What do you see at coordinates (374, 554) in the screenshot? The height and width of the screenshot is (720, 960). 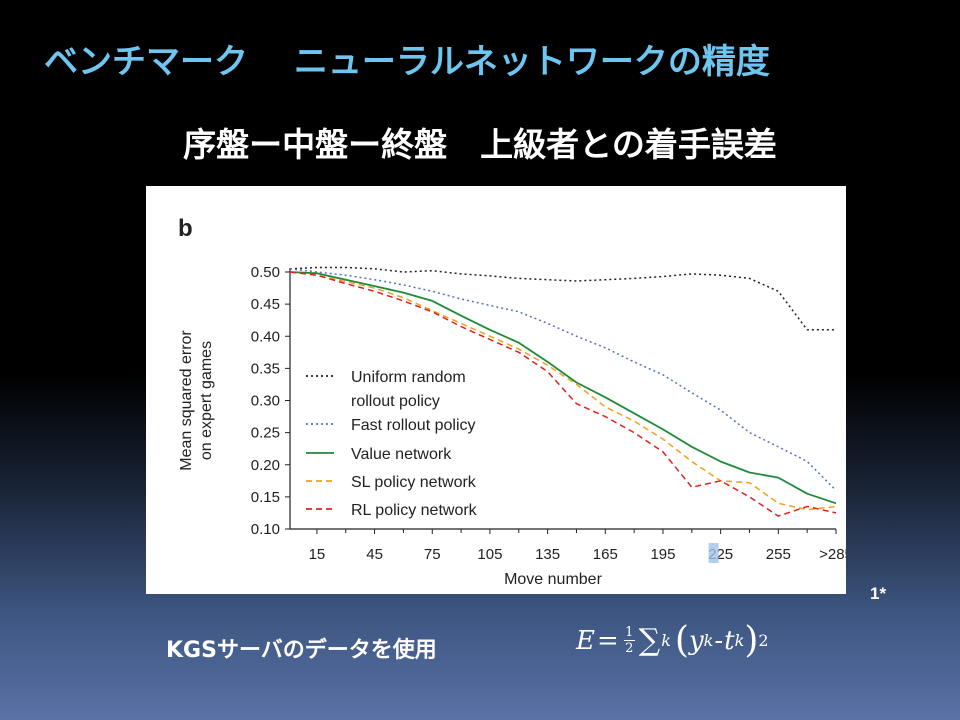 I see `x-tick-label: 45` at bounding box center [374, 554].